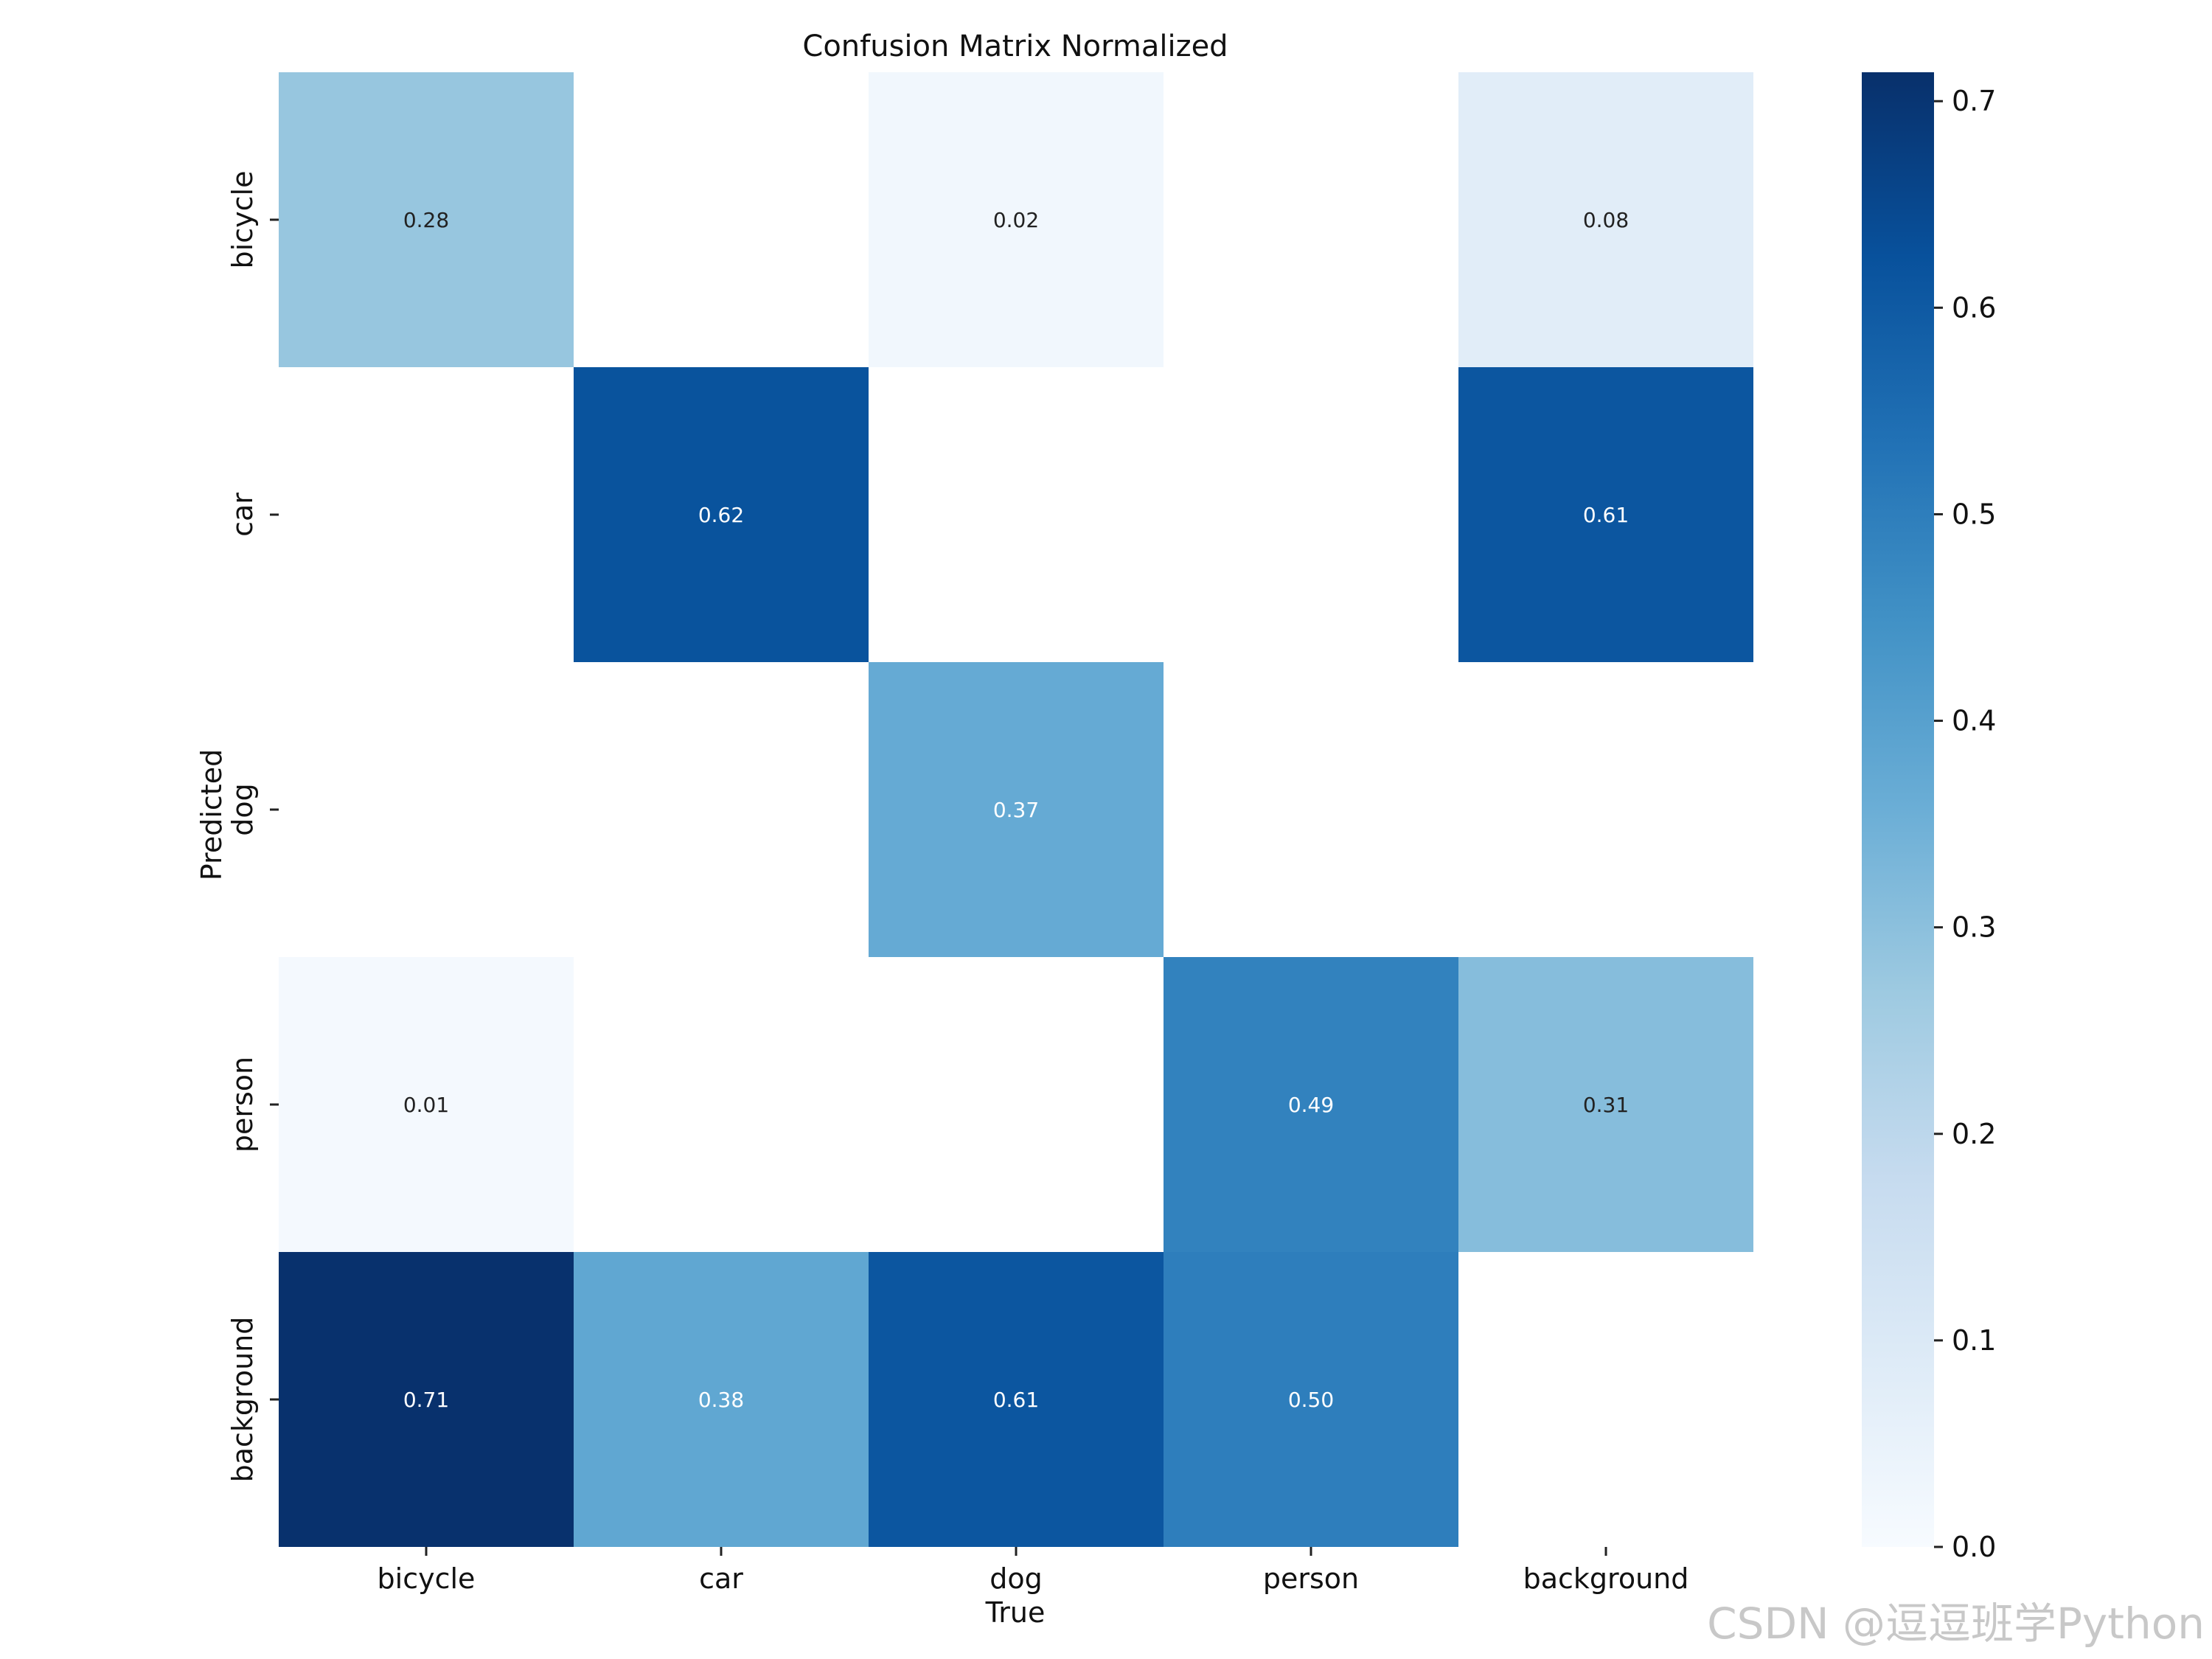 Image resolution: width=2212 pixels, height=1659 pixels. What do you see at coordinates (1974, 514) in the screenshot?
I see `colorbar-tick-label: 0.5` at bounding box center [1974, 514].